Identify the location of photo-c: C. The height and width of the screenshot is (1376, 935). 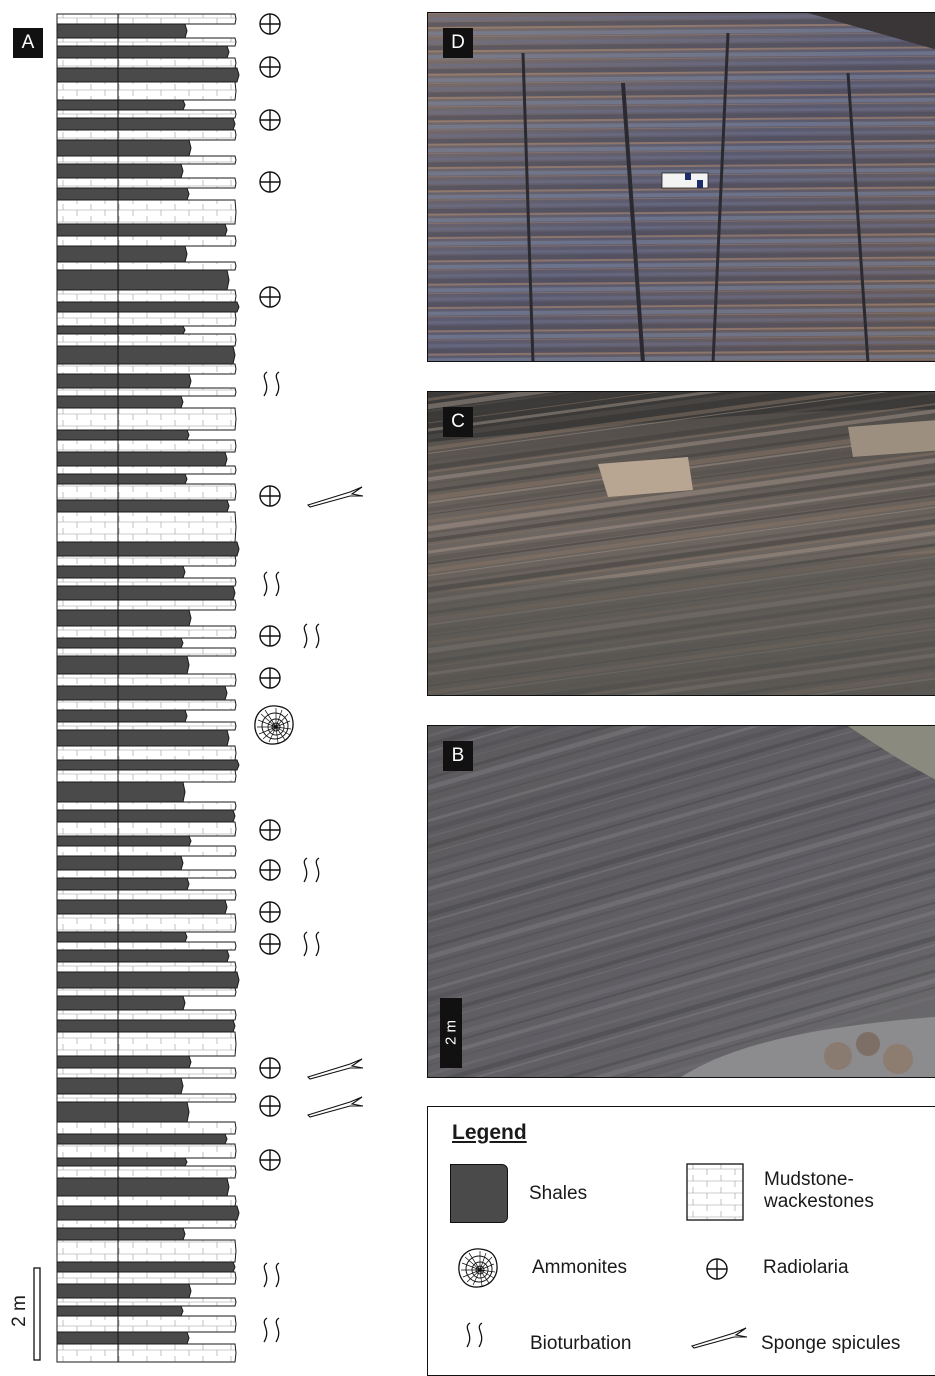
(681, 543).